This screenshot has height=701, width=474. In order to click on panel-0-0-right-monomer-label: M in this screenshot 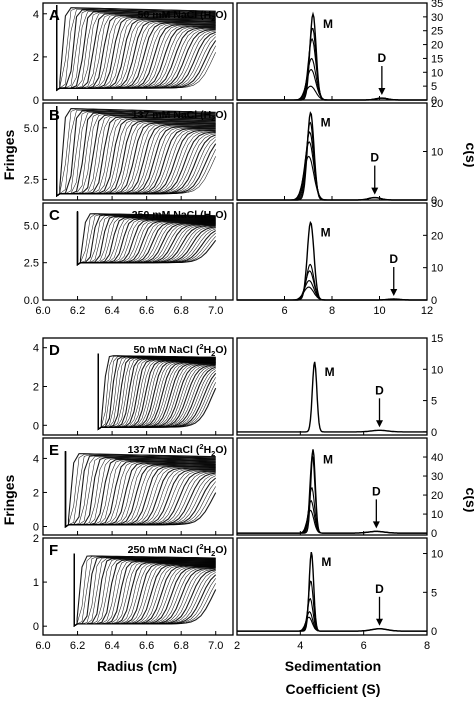, I will do `click(328, 24)`.